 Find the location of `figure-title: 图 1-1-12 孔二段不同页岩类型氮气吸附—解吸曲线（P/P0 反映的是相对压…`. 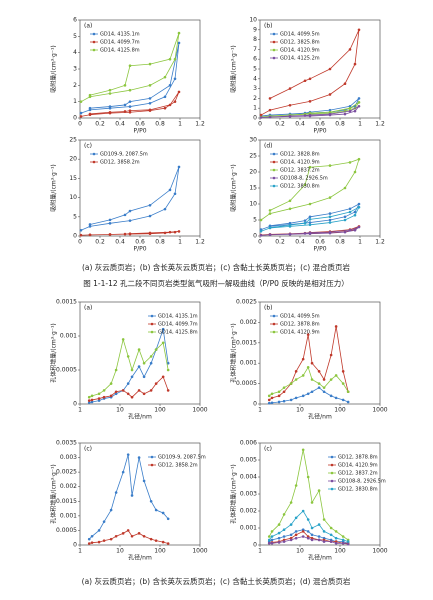

figure-title: 图 1-1-12 孔二段不同页岩类型氮气吸附—解吸曲线（P/P0 反映的是相对压… is located at coordinates (216, 283).